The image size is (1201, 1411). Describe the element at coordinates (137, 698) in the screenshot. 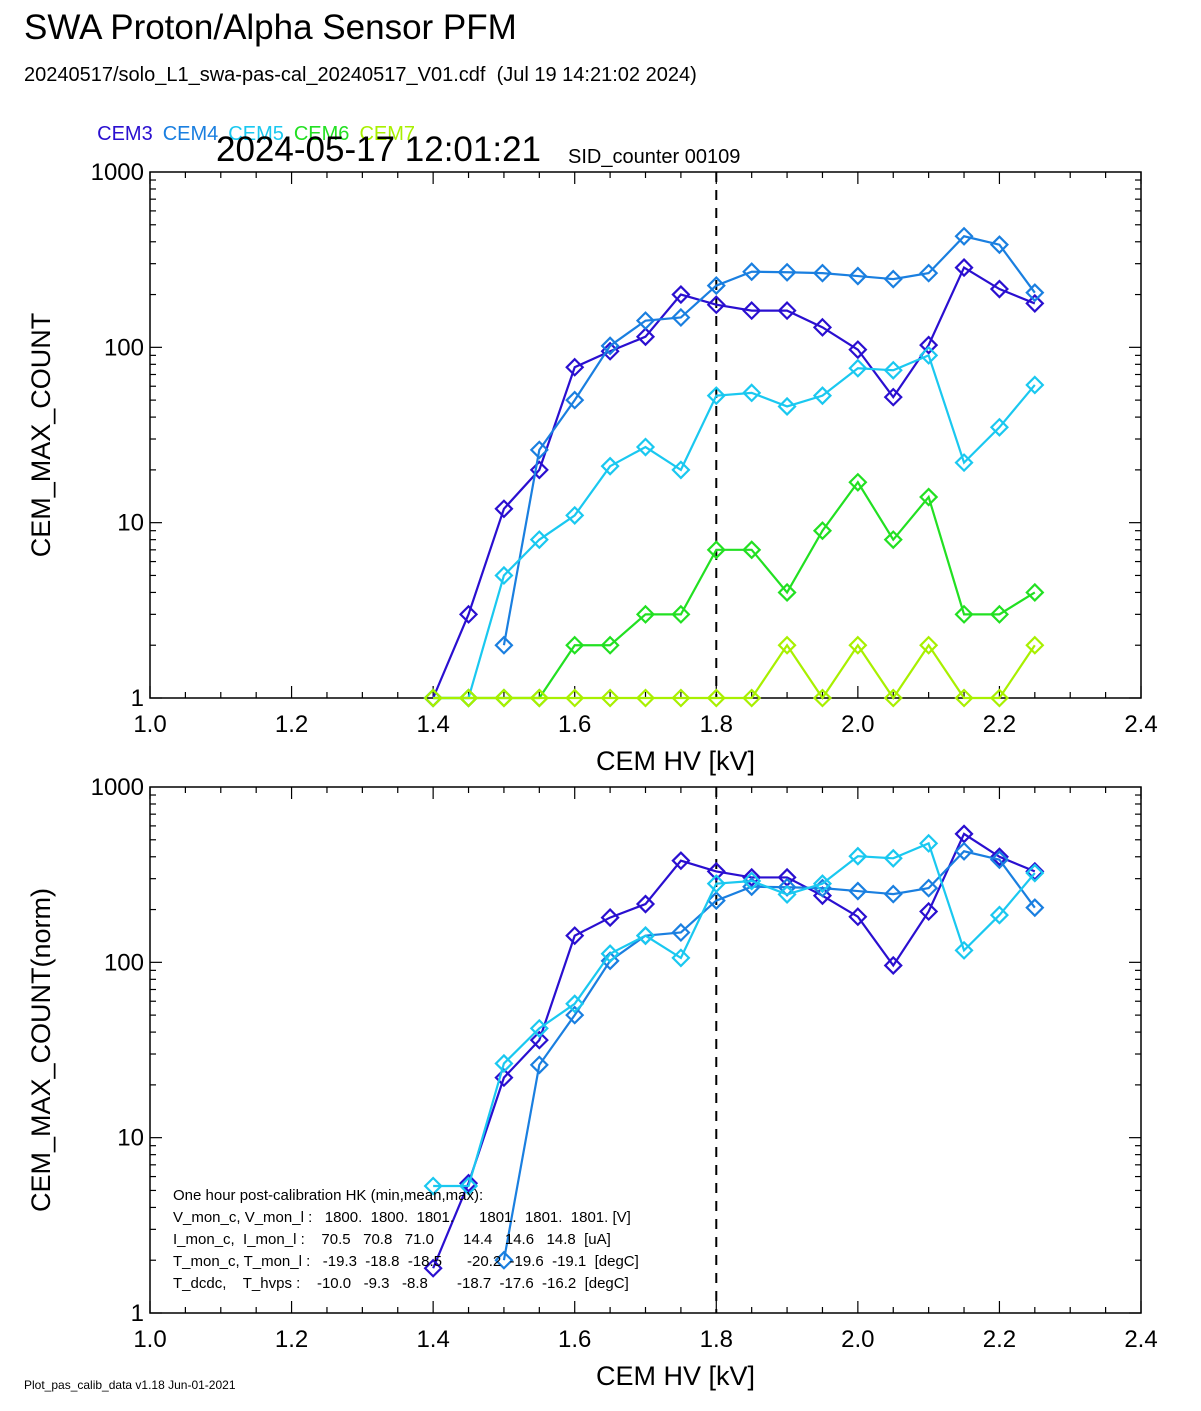

I see `y-tick-label: 1` at that location.